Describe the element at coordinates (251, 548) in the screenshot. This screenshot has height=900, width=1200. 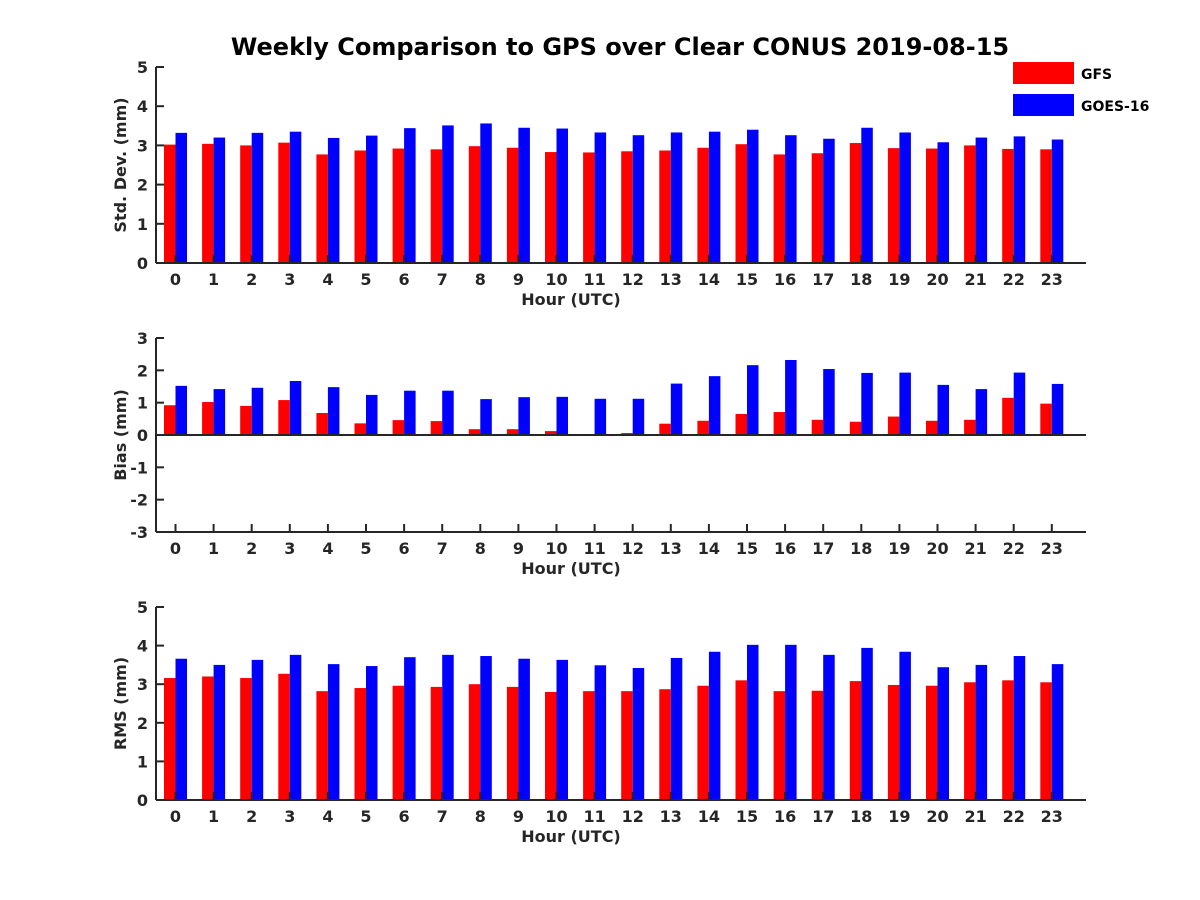
I see `x-tick-label-bias: 2` at that location.